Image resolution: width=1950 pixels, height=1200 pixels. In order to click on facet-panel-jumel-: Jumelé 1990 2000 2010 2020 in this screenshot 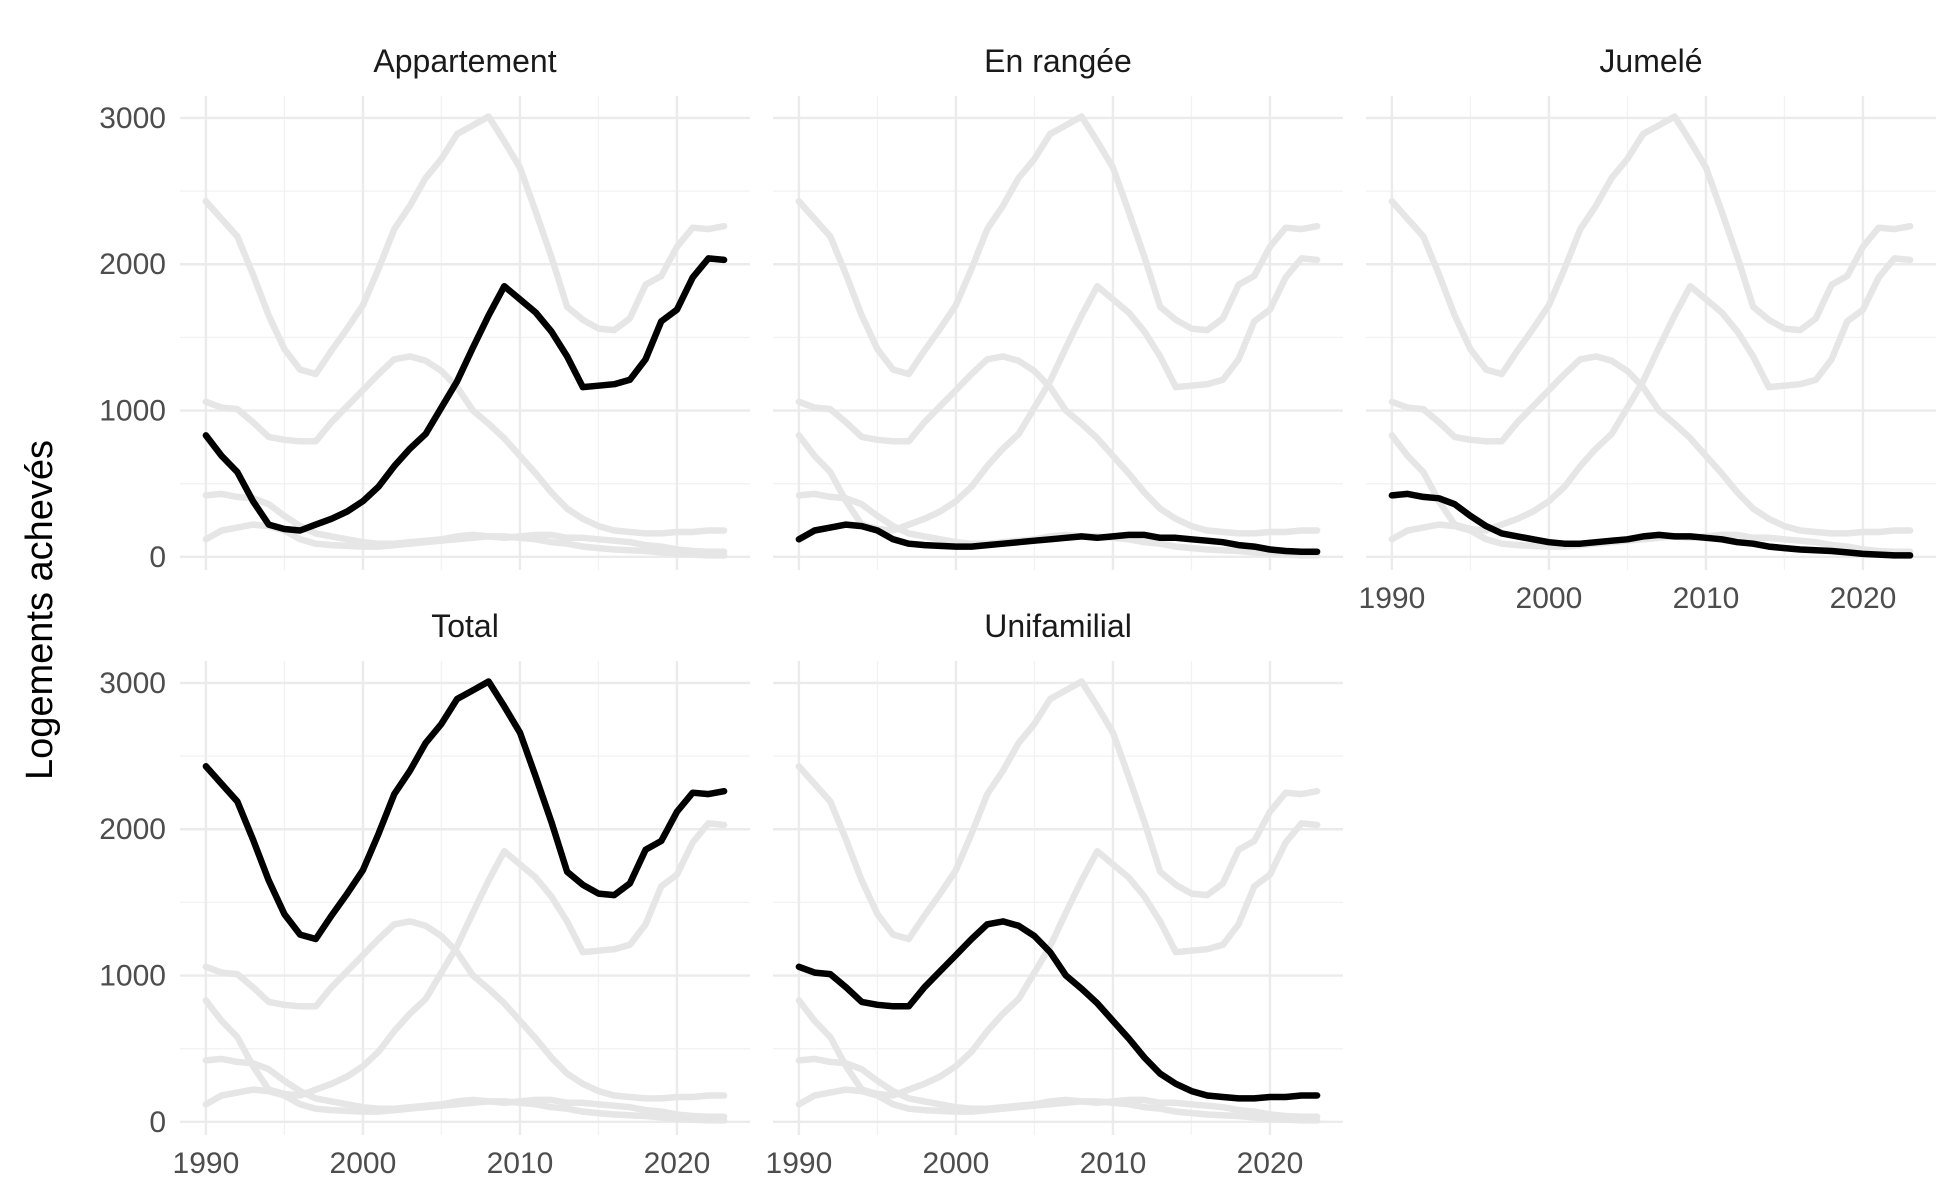, I will do `click(1647, 329)`.